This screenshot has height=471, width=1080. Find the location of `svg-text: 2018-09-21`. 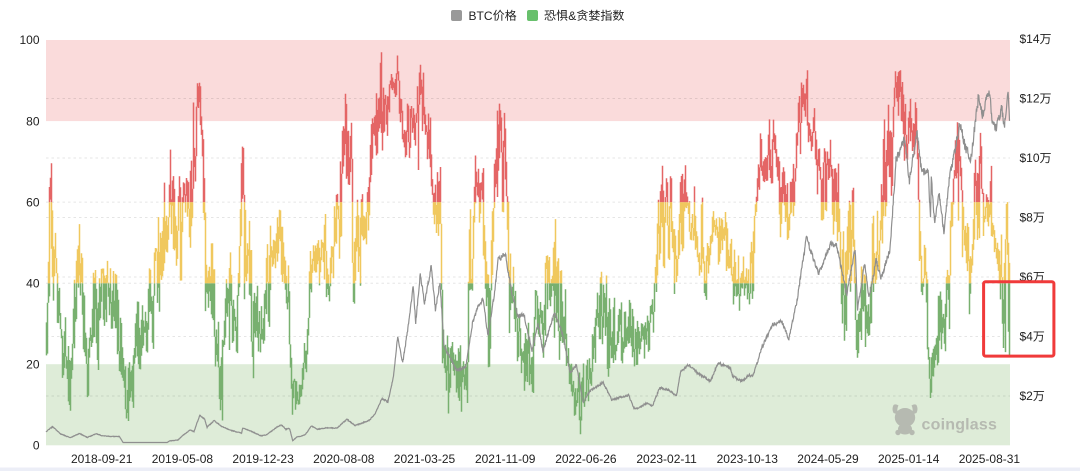

svg-text: 2018-09-21 is located at coordinates (102, 459).